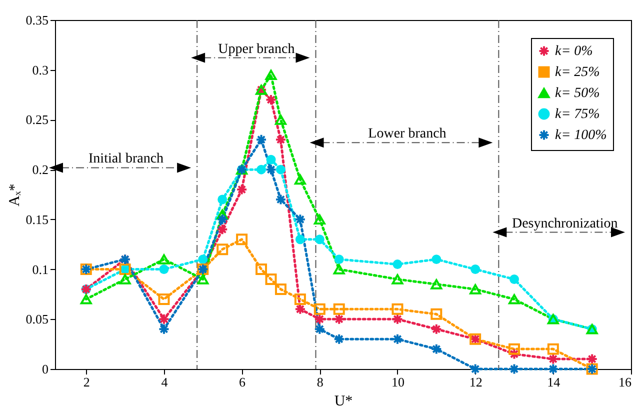 The image size is (644, 414). Describe the element at coordinates (625, 382) in the screenshot. I see `x-tick-label: 16` at that location.